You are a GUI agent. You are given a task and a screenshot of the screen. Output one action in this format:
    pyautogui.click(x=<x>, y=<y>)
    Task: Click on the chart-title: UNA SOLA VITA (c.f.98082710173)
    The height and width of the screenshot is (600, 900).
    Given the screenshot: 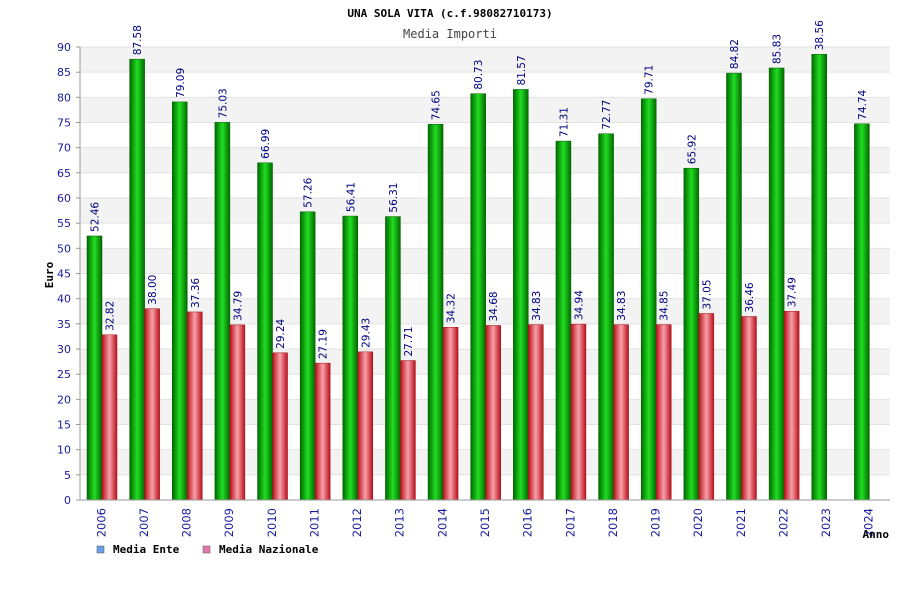 What is the action you would take?
    pyautogui.click(x=449, y=13)
    